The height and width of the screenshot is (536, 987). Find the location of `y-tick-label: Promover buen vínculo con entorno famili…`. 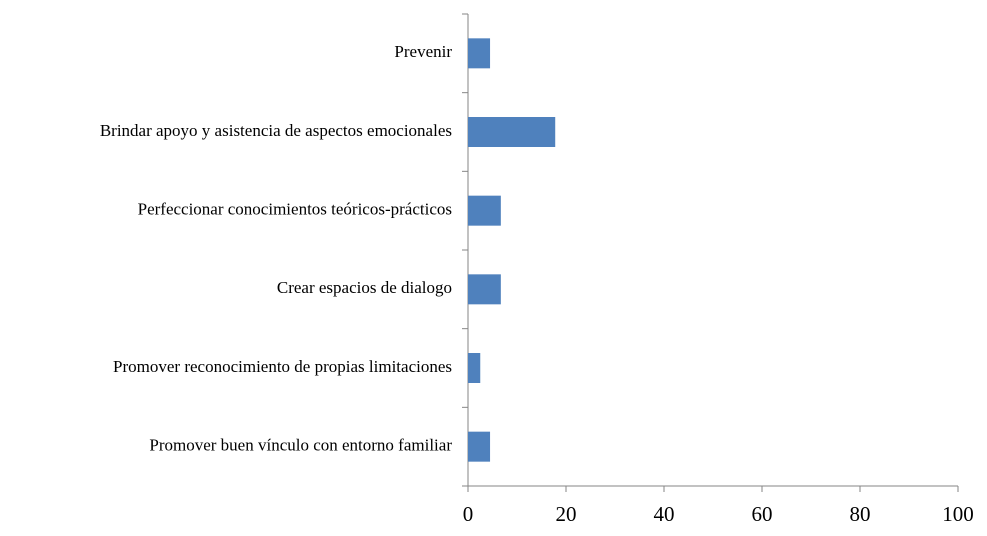

y-tick-label: Promover buen vínculo con entorno famili… is located at coordinates (300, 445).